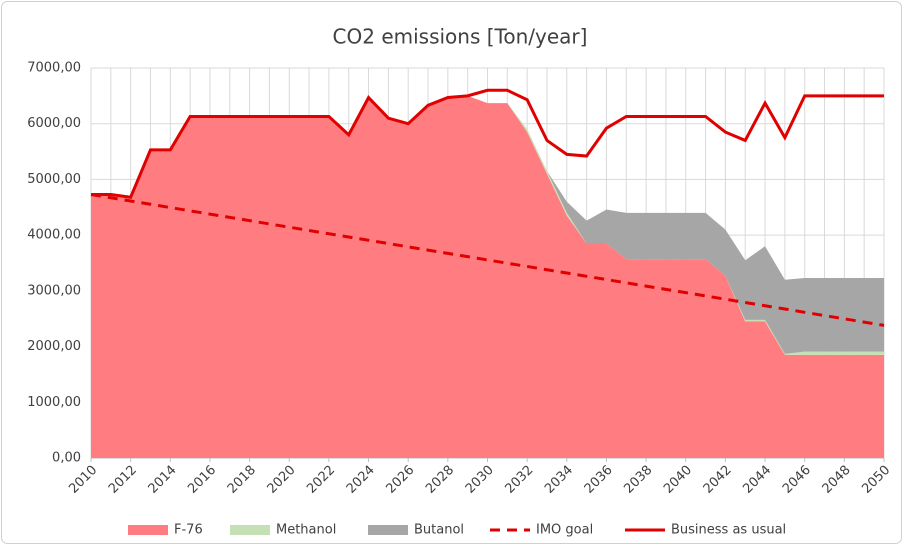 The width and height of the screenshot is (904, 546). I want to click on legend-label: Methanol, so click(306, 530).